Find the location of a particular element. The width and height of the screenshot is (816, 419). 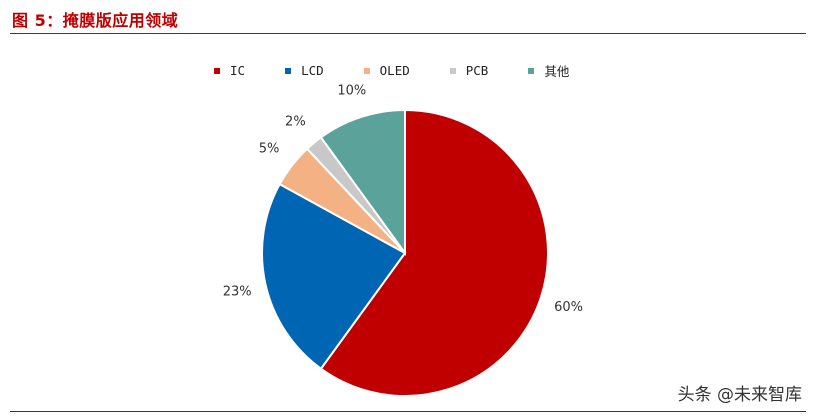

legend-item-ic: IC is located at coordinates (229, 70).